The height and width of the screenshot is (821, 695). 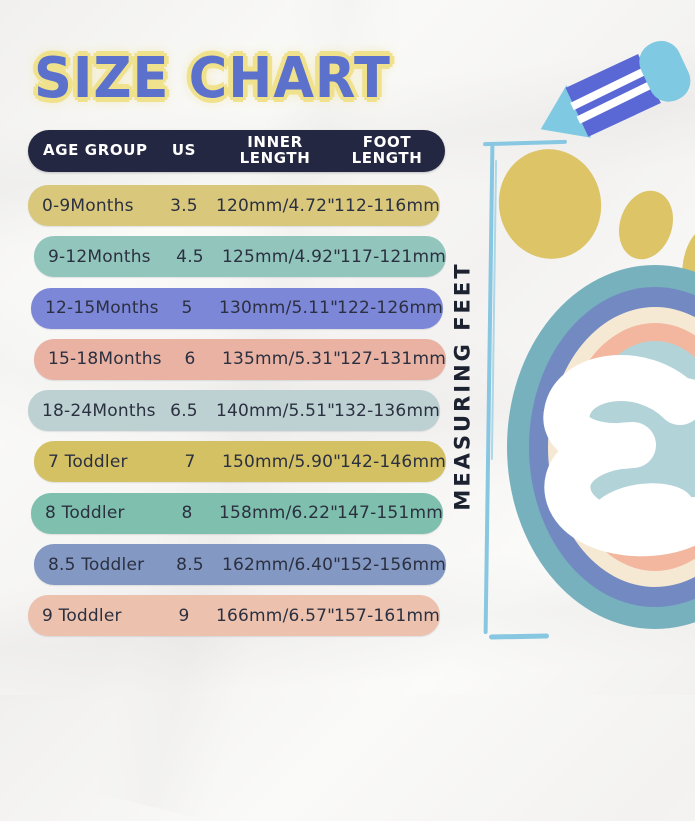 I want to click on inner-length-cell: 158mm/6.22", so click(x=279, y=513).